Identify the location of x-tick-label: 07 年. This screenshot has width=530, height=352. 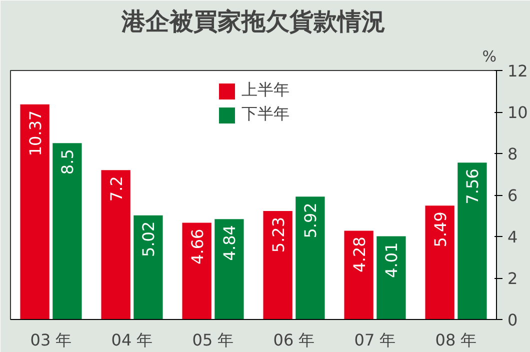
(375, 340).